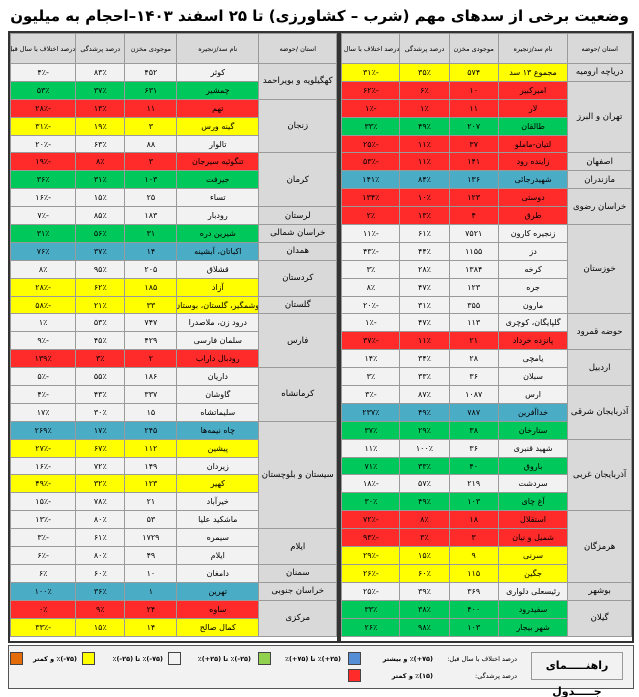 This screenshot has height=697, width=639. What do you see at coordinates (298, 278) in the screenshot?
I see `province-cell: کردستان` at bounding box center [298, 278].